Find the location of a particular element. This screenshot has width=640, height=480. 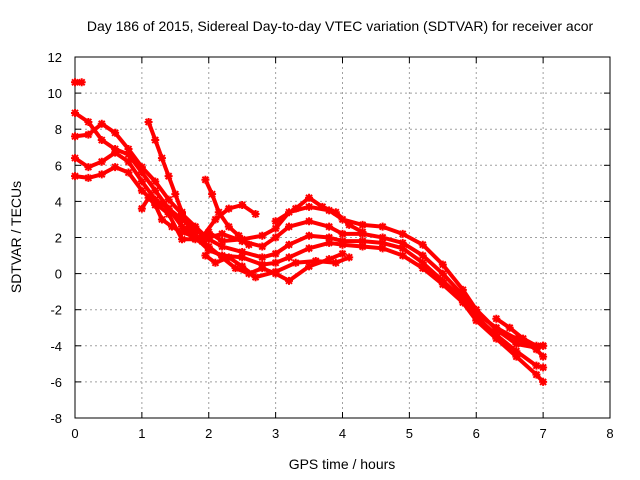

y-tick-label: -6 is located at coordinates (56, 382).